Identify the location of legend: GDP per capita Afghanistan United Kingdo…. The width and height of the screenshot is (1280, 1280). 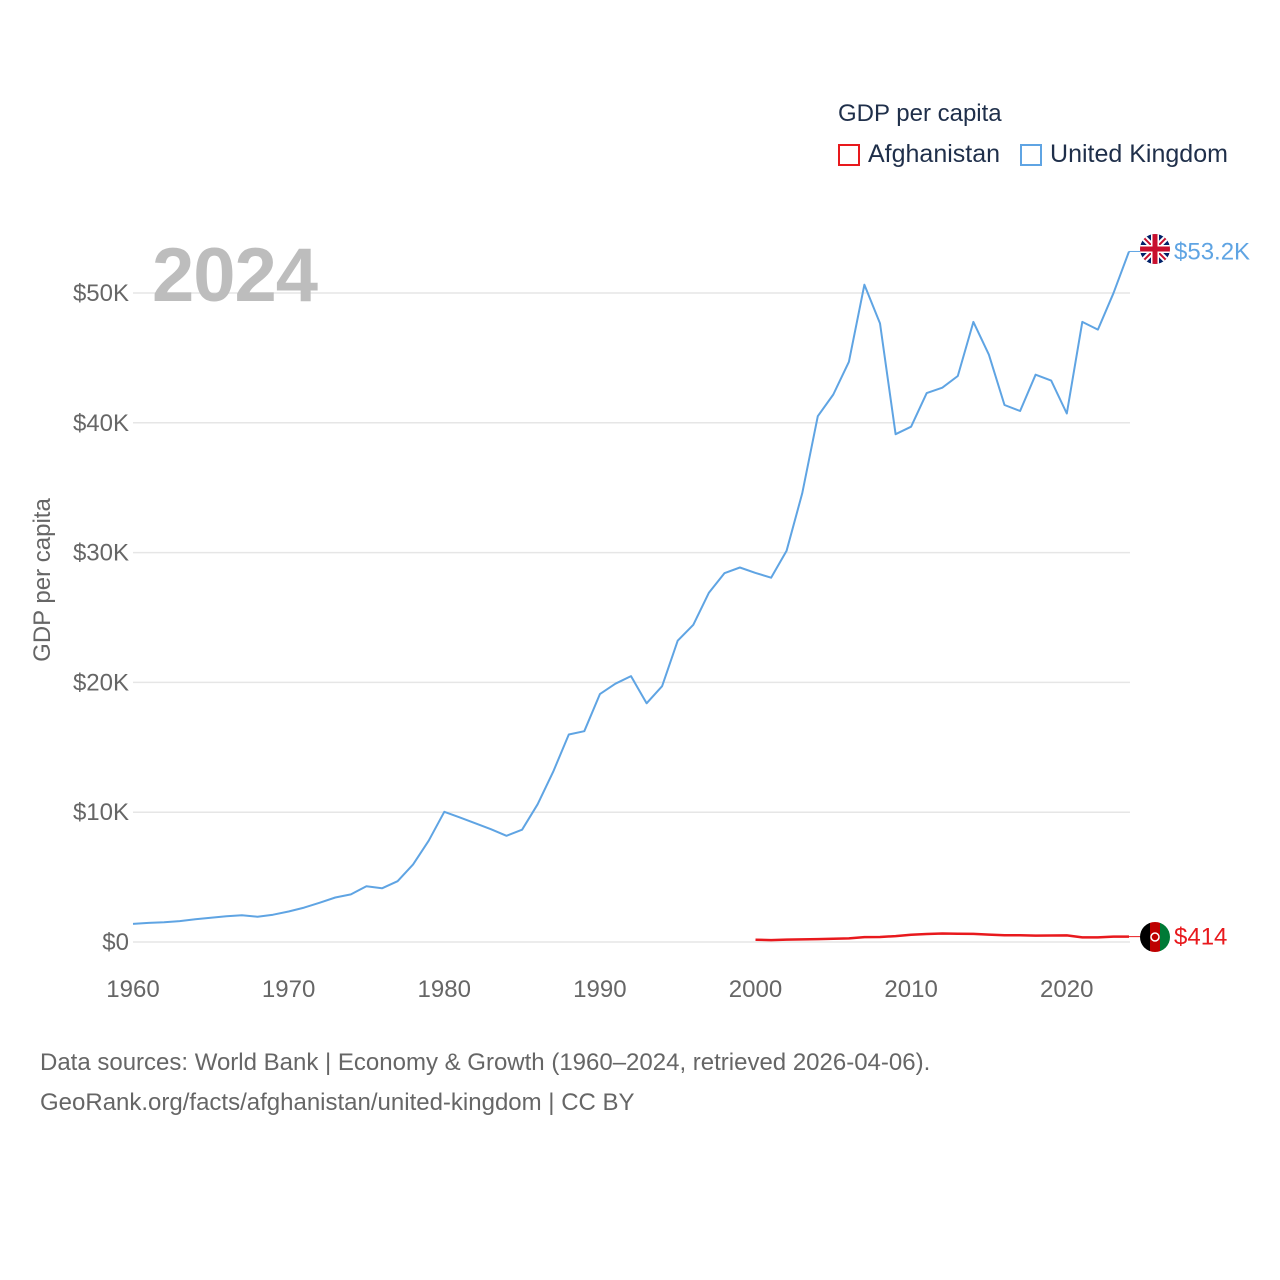
(1043, 134).